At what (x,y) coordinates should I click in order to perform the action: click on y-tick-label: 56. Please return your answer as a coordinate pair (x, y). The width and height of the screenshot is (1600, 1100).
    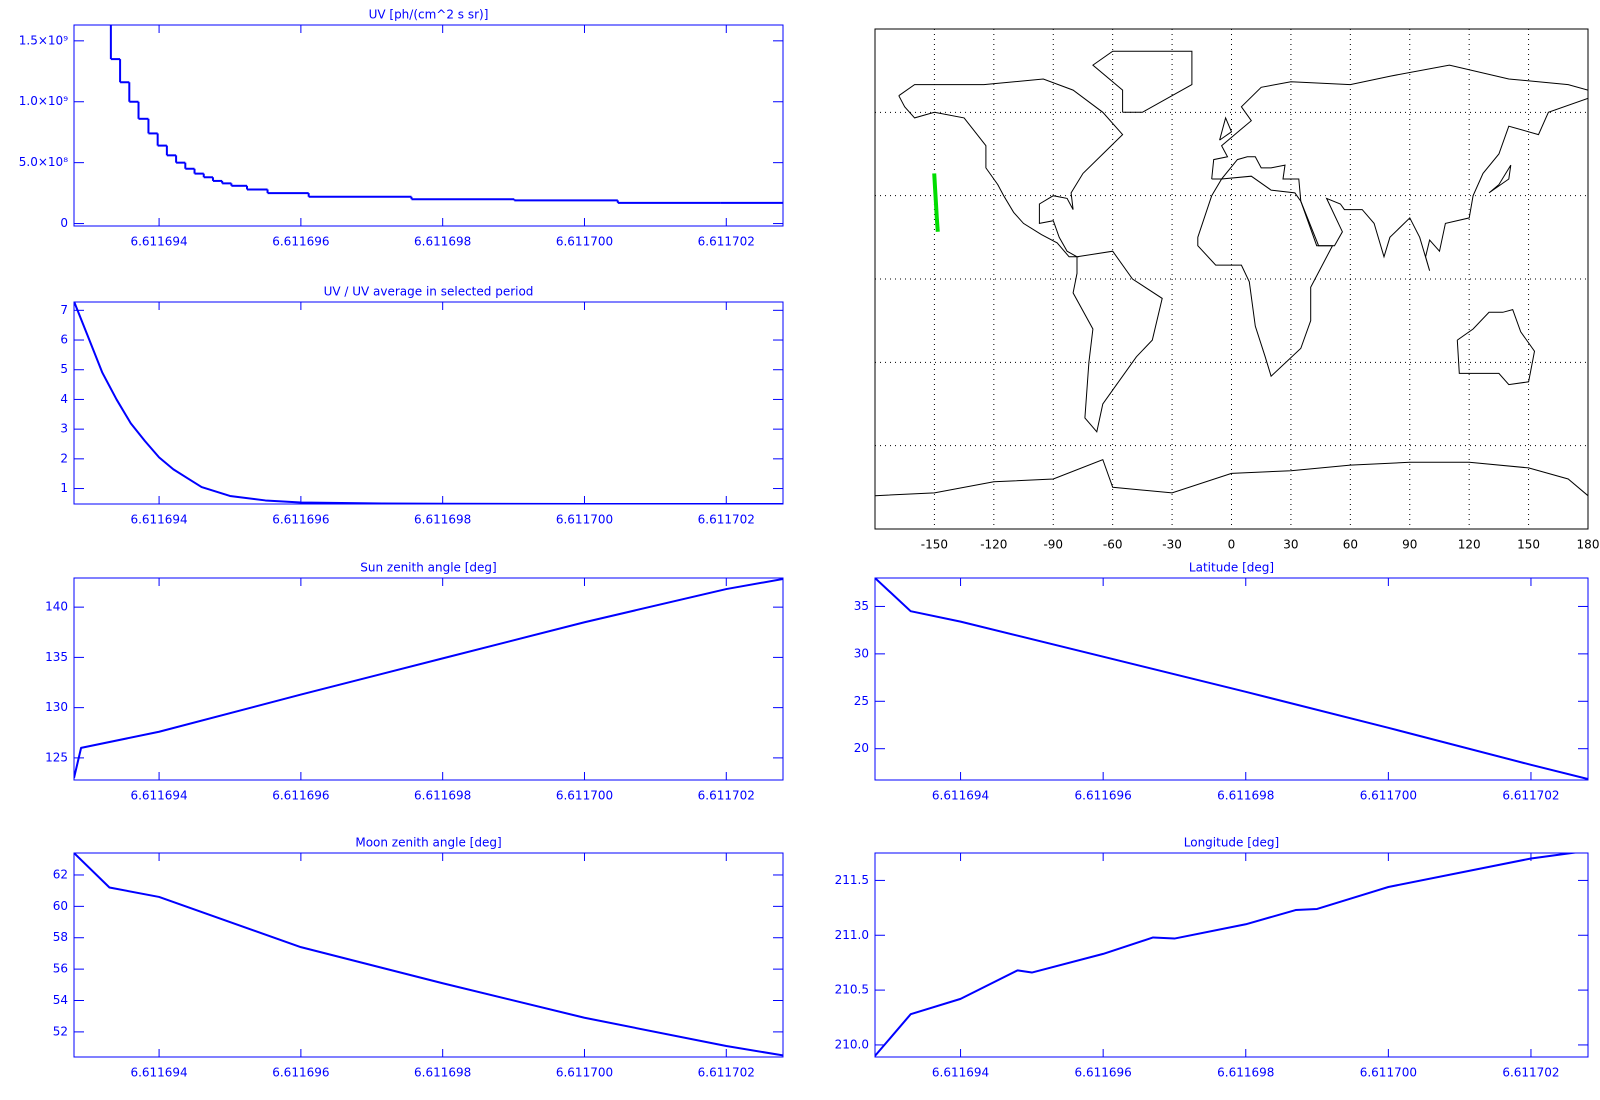
    Looking at the image, I should click on (60, 969).